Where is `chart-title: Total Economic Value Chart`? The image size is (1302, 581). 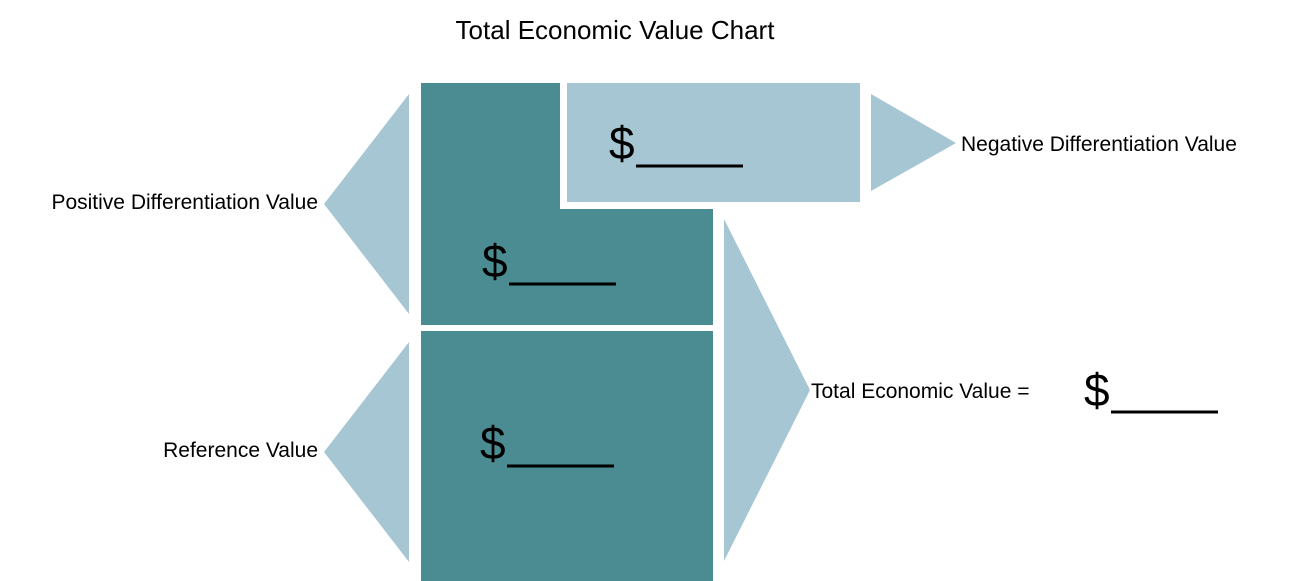 chart-title: Total Economic Value Chart is located at coordinates (616, 30).